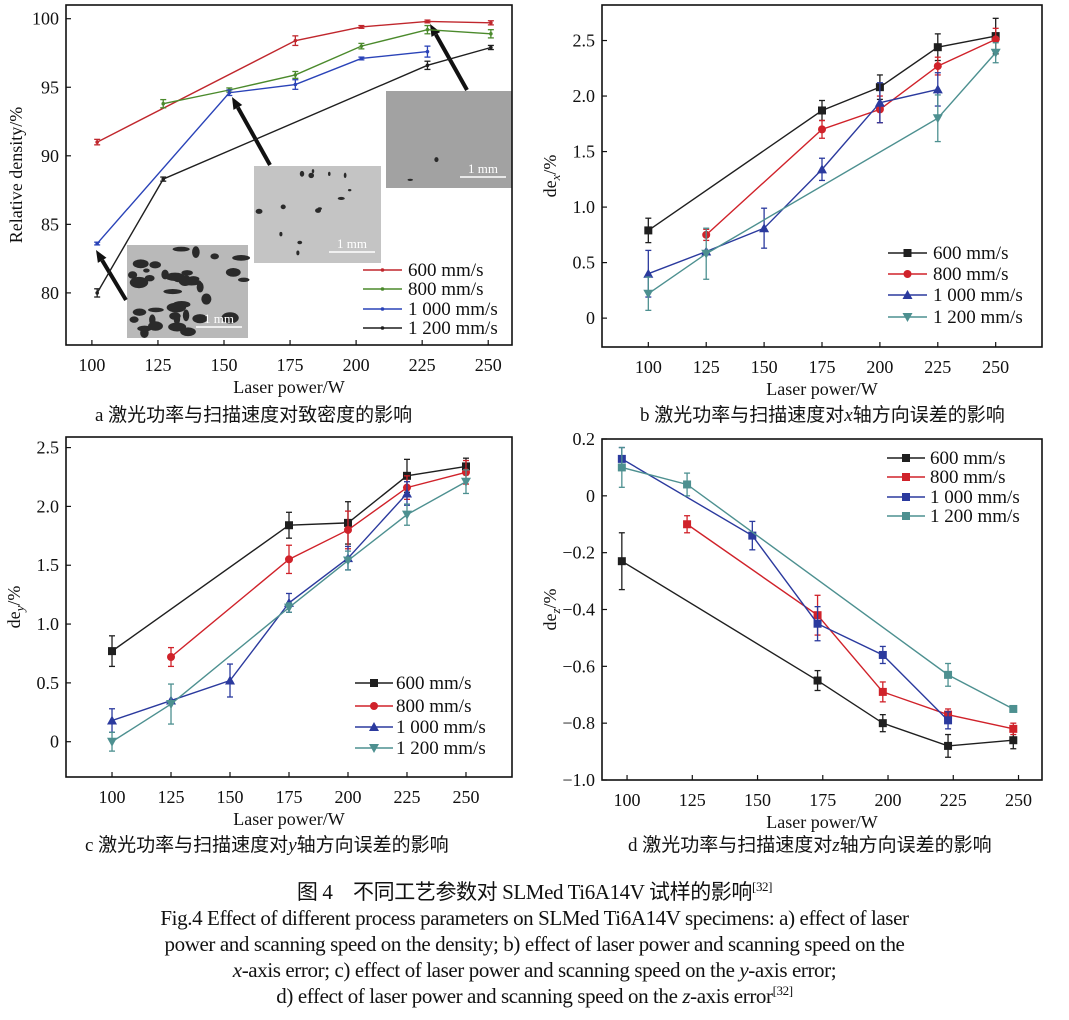 Image resolution: width=1069 pixels, height=1020 pixels. What do you see at coordinates (524, 892) in the screenshot?
I see `figure-caption-zh-text: 图 4 不同工艺参数对 SLMed Ti6A14V 试样的影响` at bounding box center [524, 892].